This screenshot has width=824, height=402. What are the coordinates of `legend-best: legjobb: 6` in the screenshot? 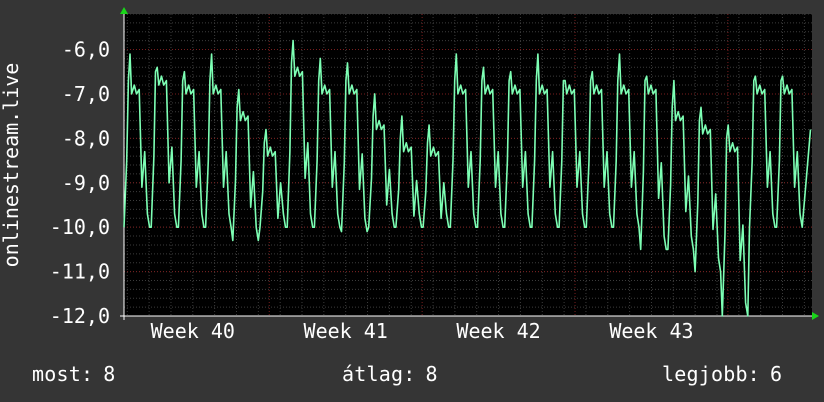 It's located at (722, 374).